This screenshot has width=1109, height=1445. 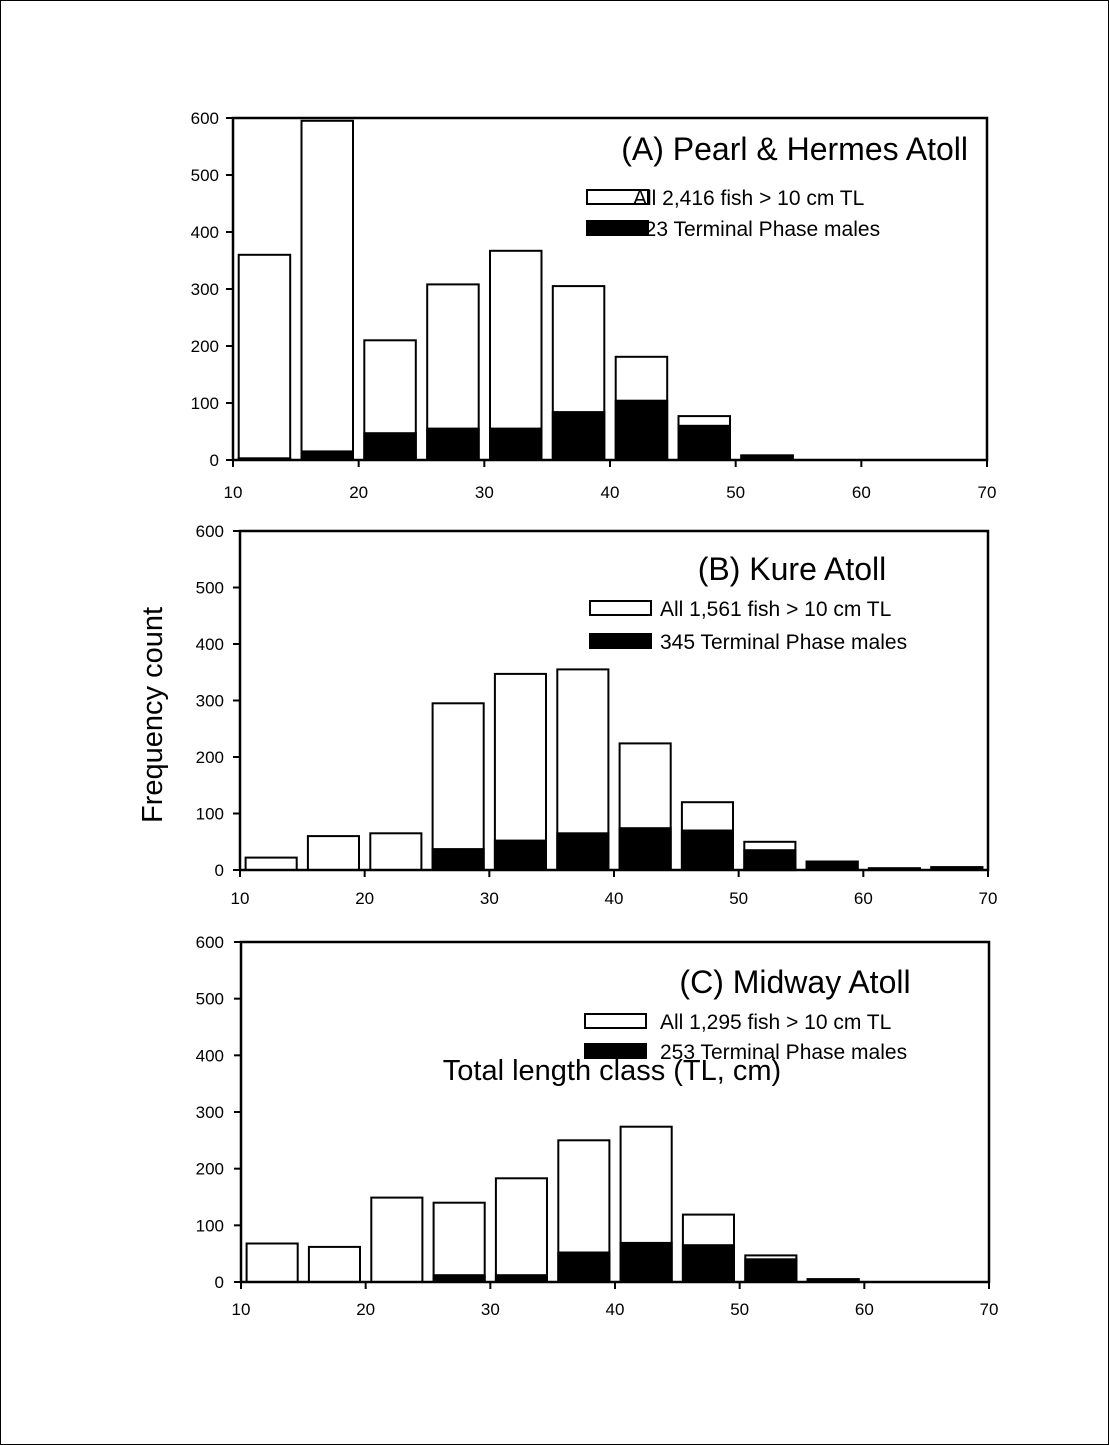 What do you see at coordinates (775, 609) in the screenshot?
I see `legend-label-all: All 1,561 fish > 10 cm TL` at bounding box center [775, 609].